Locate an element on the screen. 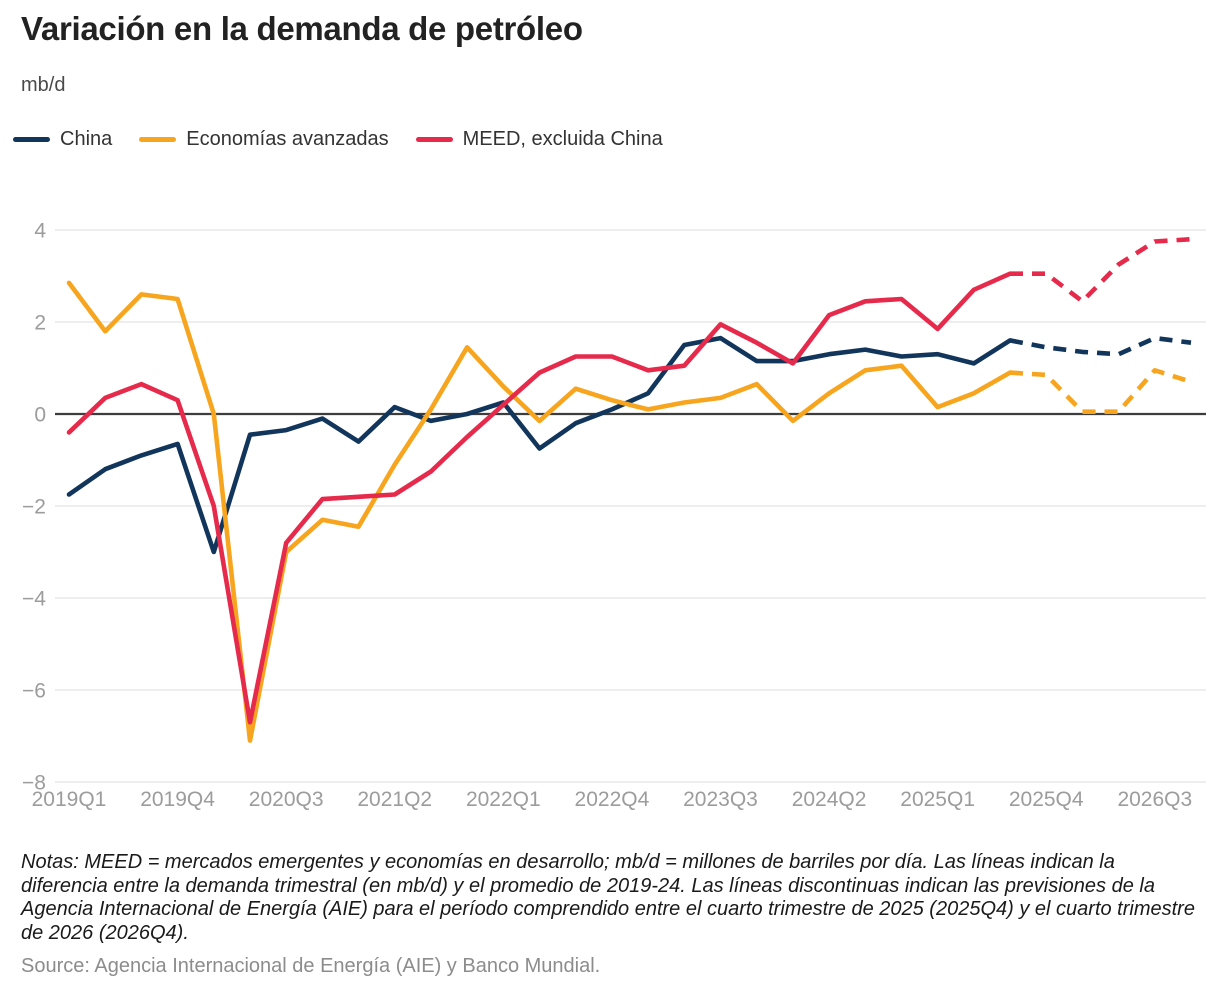  y-tick-label: −2 is located at coordinates (34, 507).